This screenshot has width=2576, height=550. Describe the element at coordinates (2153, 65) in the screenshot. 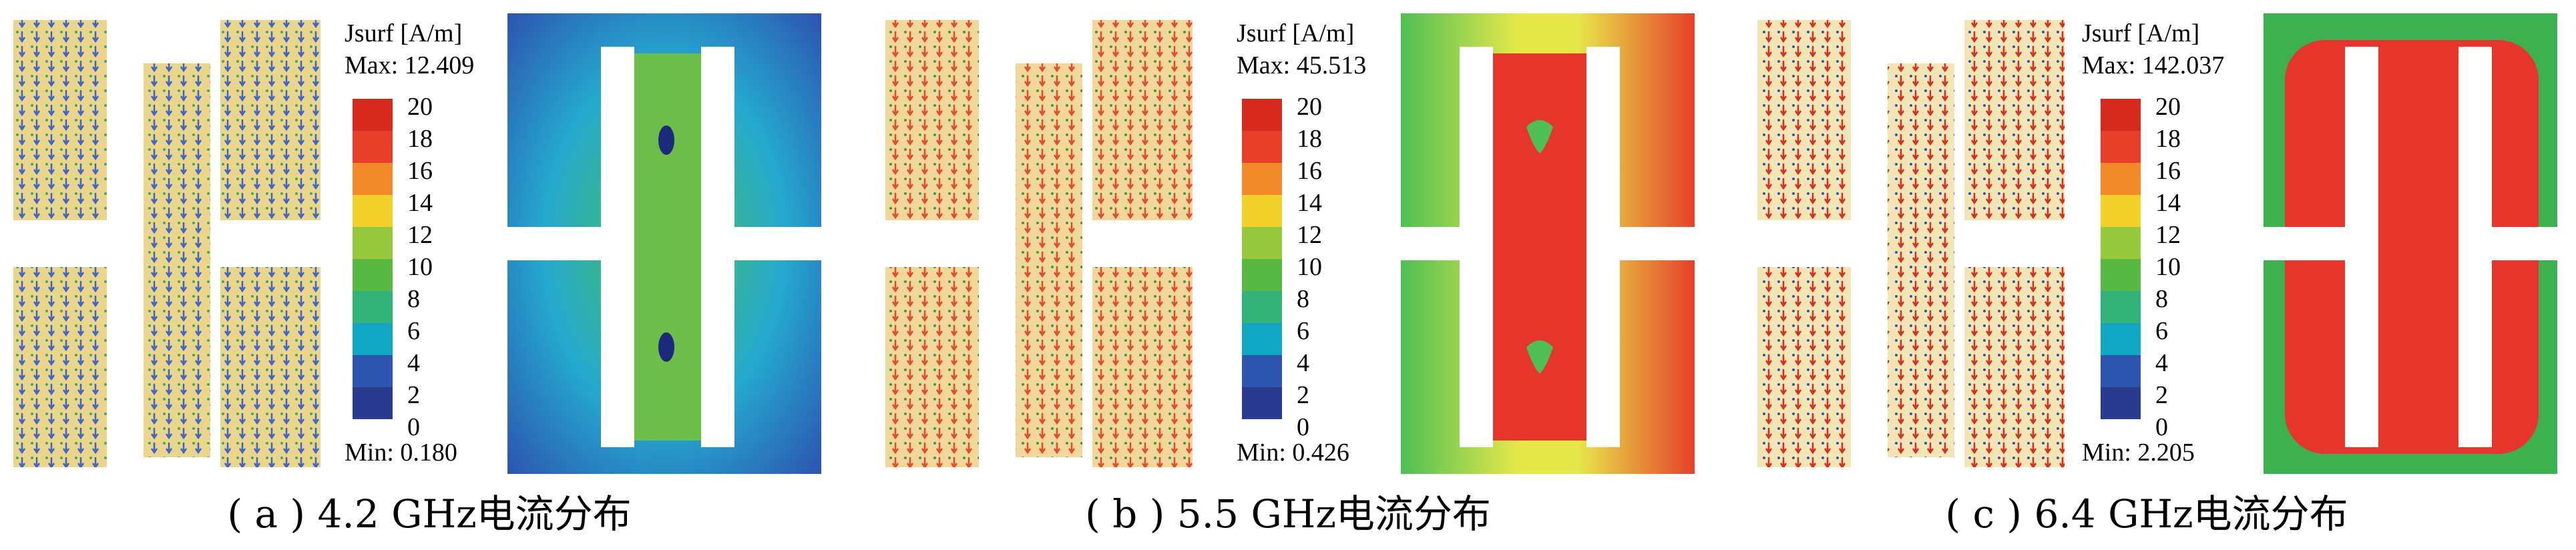

I see `max-value: Max: 142.037` at that location.